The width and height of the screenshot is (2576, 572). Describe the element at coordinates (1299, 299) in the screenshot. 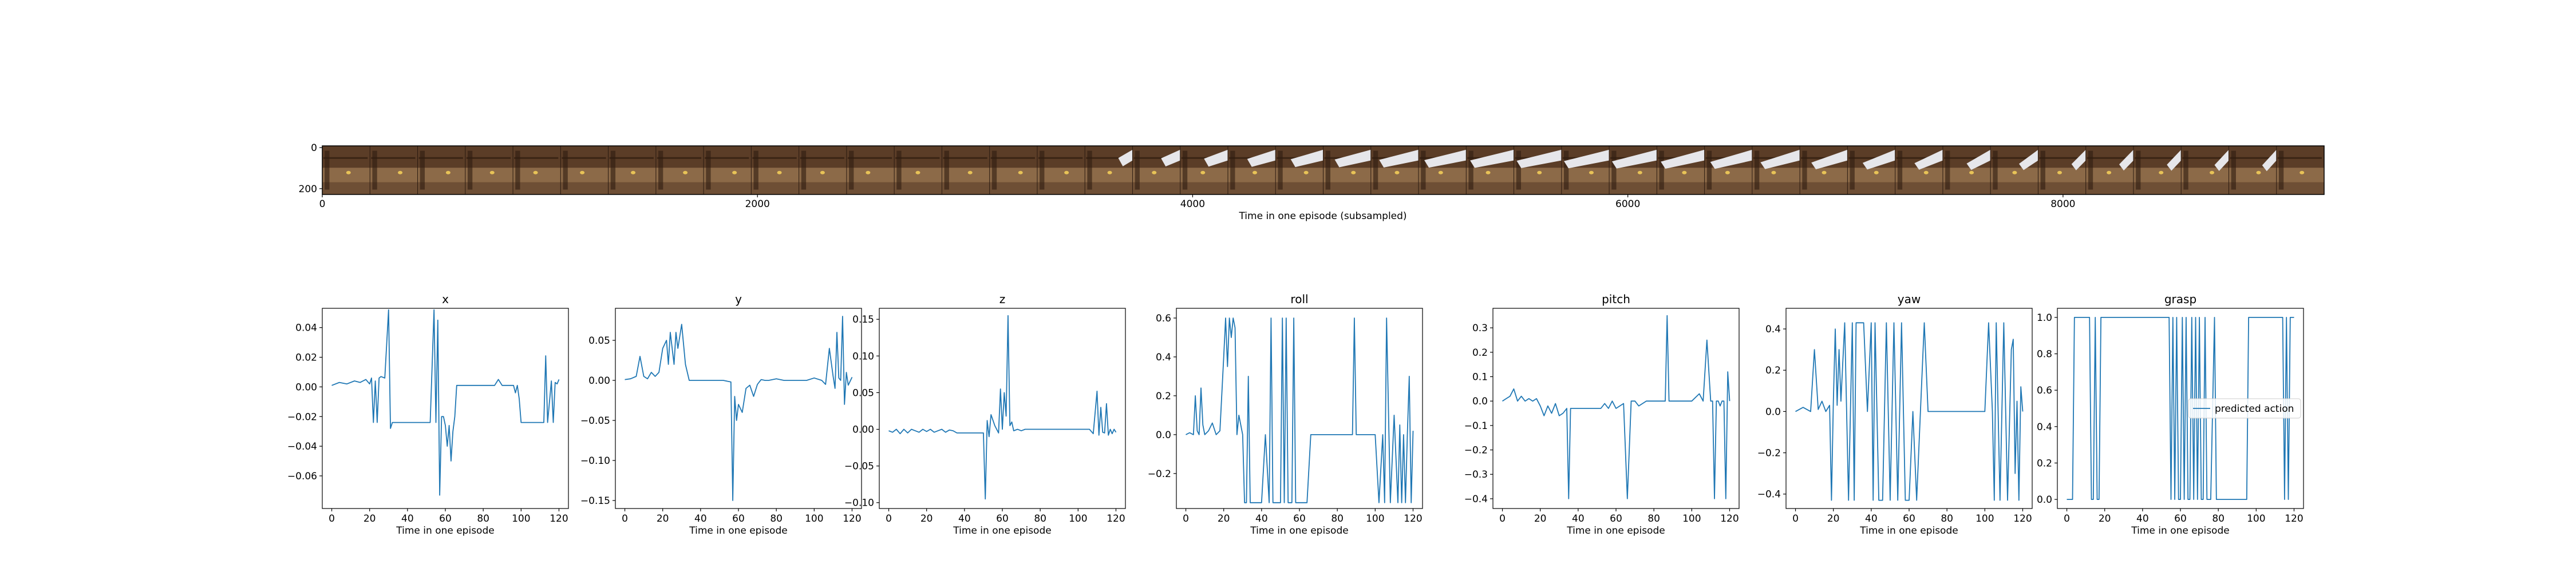

I see `plot-title: roll` at that location.